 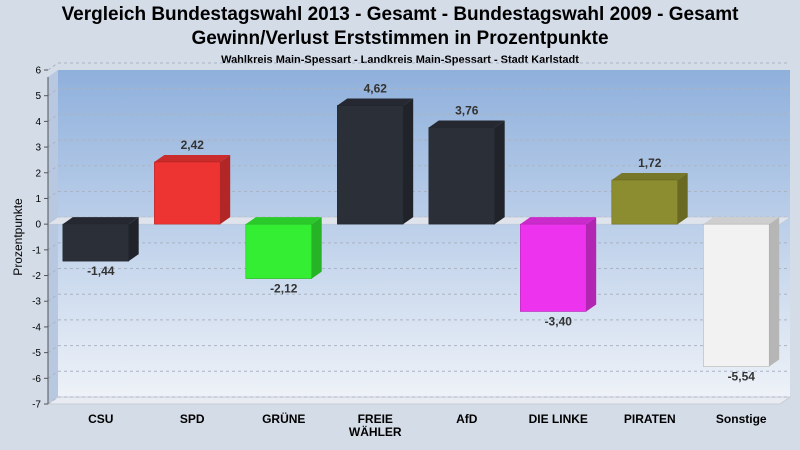 I want to click on x-tick-label: PIRATEN, so click(x=650, y=419).